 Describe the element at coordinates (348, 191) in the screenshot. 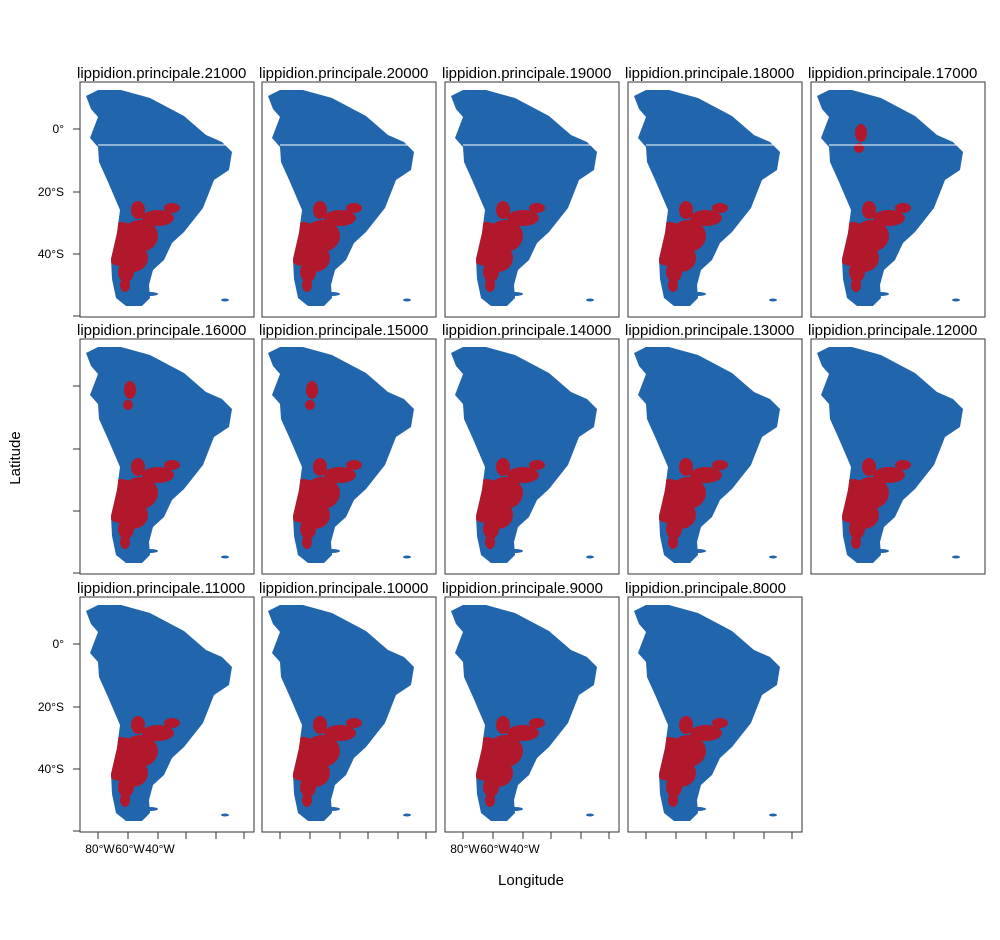

I see `map-panel: lippidion.principale.20000` at that location.